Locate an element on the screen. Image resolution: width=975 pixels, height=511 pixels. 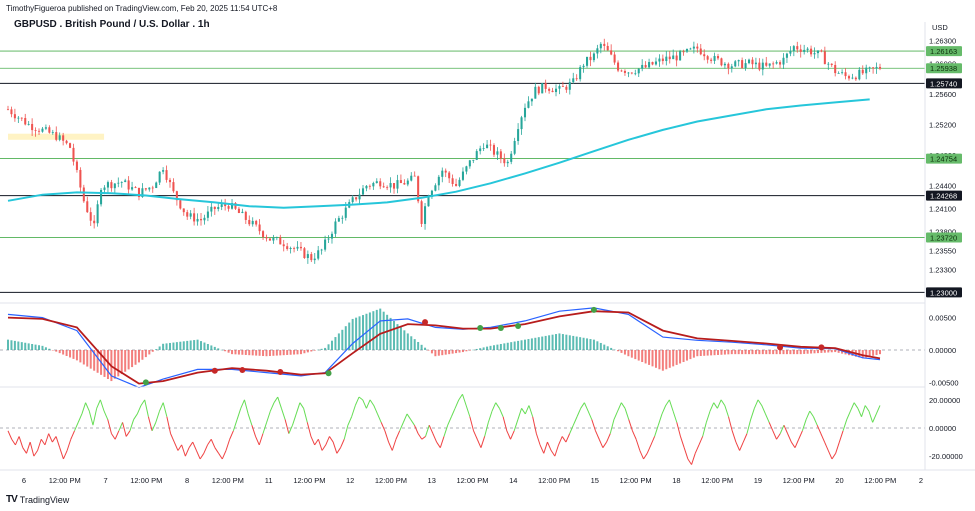
time-tick-label: 12 is located at coordinates (350, 480).